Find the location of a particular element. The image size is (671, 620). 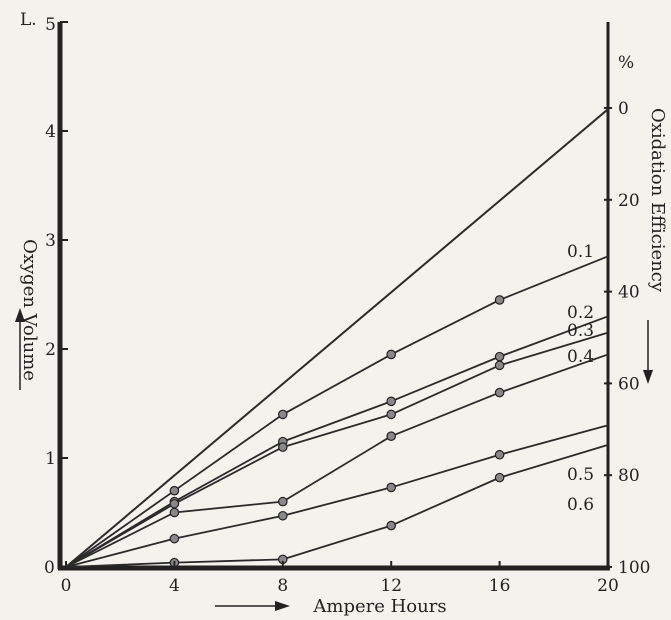

y2-tick-label: 0 is located at coordinates (623, 109).